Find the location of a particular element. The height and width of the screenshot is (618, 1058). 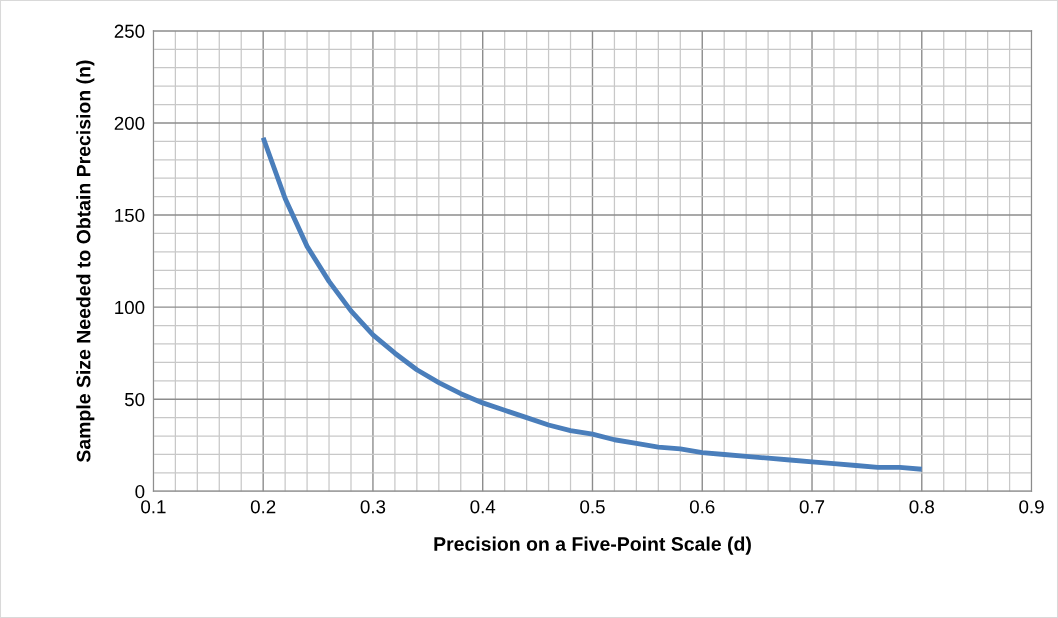

x-tick-label: 0.2 is located at coordinates (263, 507).